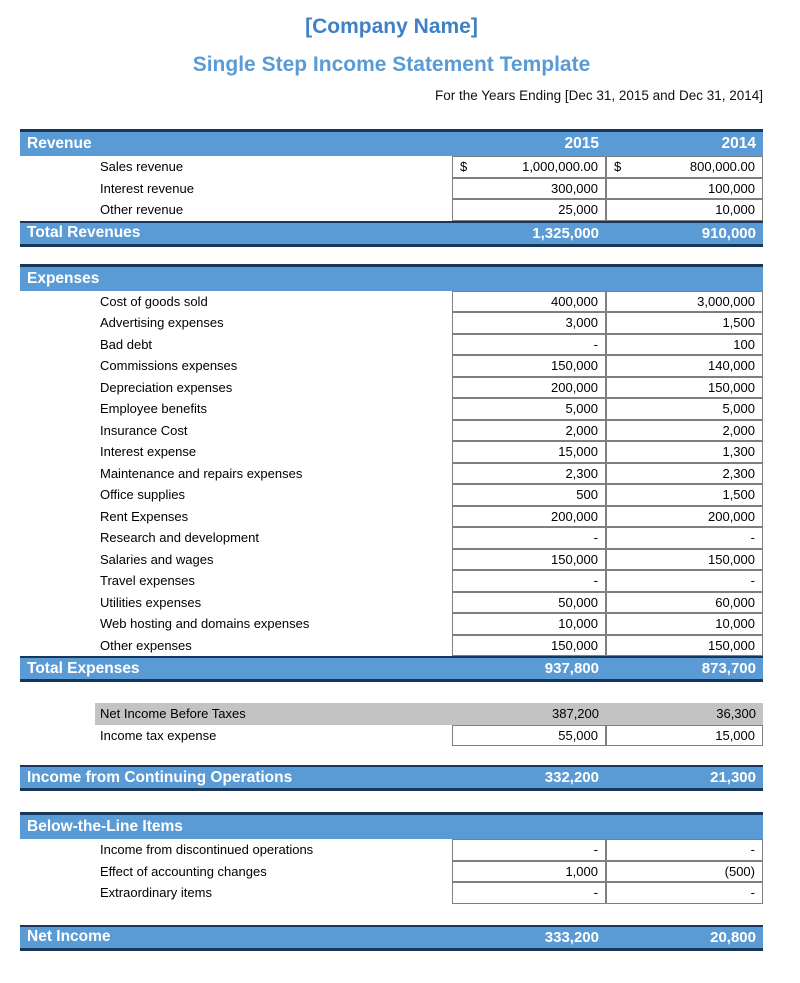 The height and width of the screenshot is (983, 800). I want to click on table-row: Other expenses 150,000 150,000, so click(391, 645).